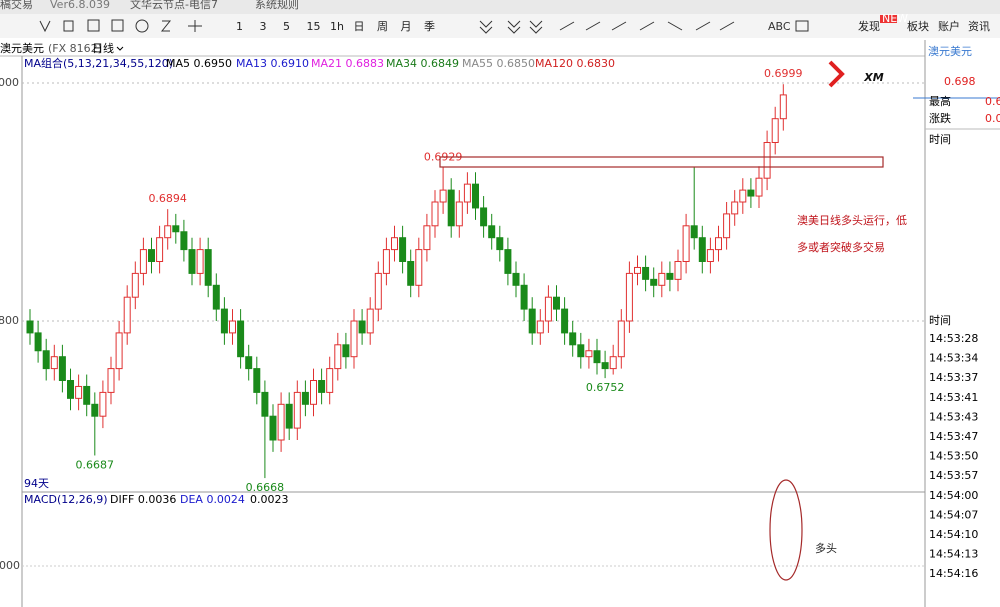  I want to click on annotation: 多头, so click(826, 548).